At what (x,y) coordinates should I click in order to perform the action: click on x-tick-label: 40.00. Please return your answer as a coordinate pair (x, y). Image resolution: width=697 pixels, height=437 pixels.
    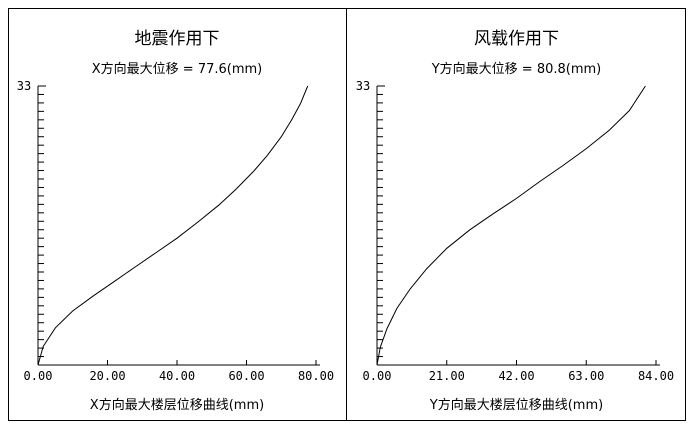
    Looking at the image, I should click on (177, 376).